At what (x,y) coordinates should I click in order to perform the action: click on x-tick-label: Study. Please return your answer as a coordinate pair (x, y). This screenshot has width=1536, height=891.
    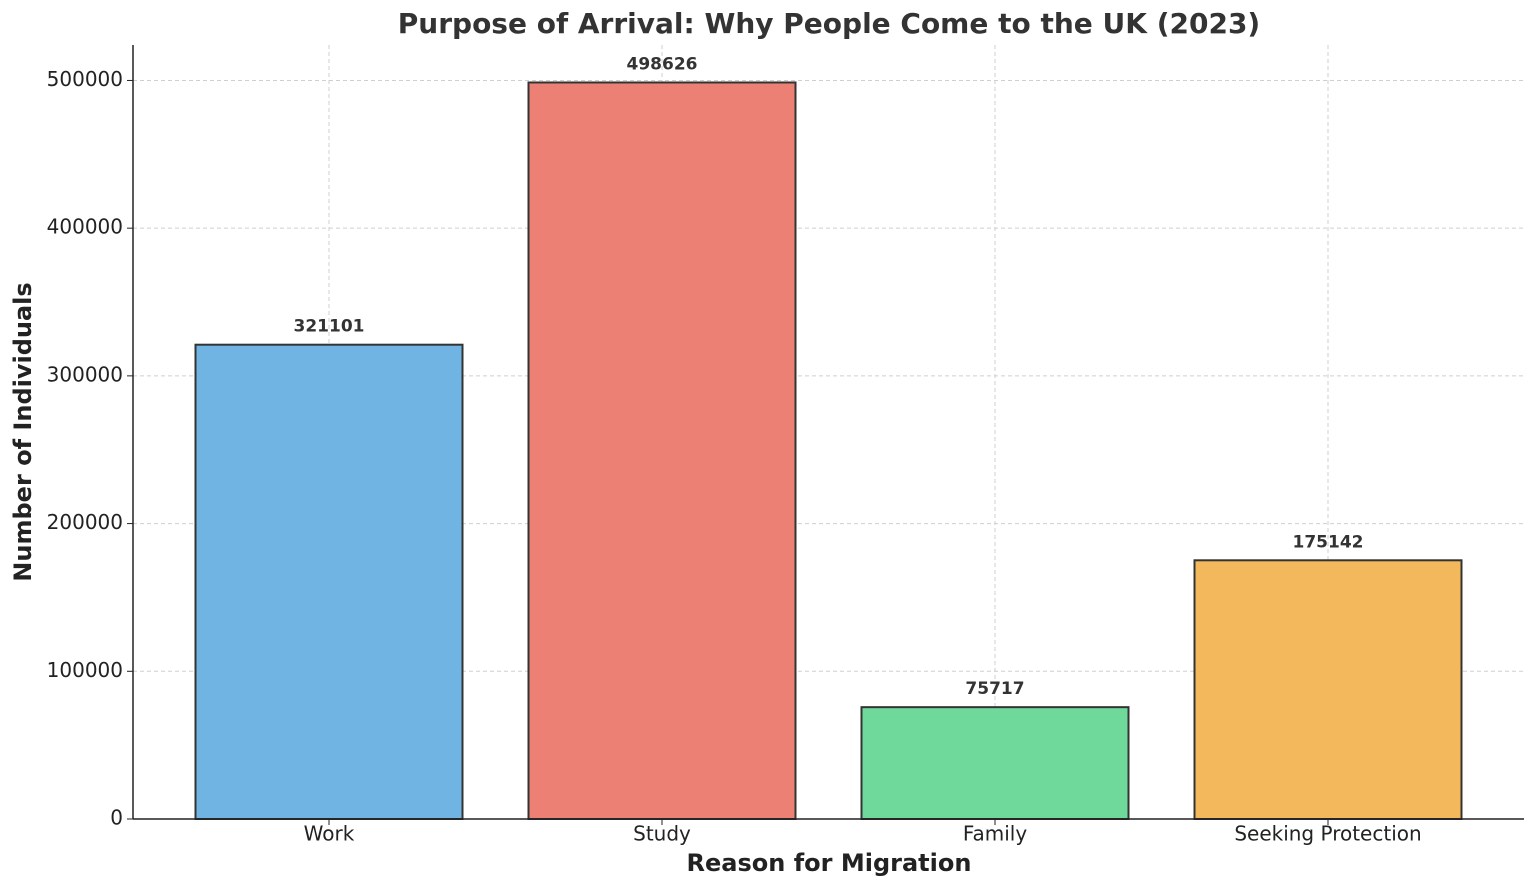
    Looking at the image, I should click on (662, 834).